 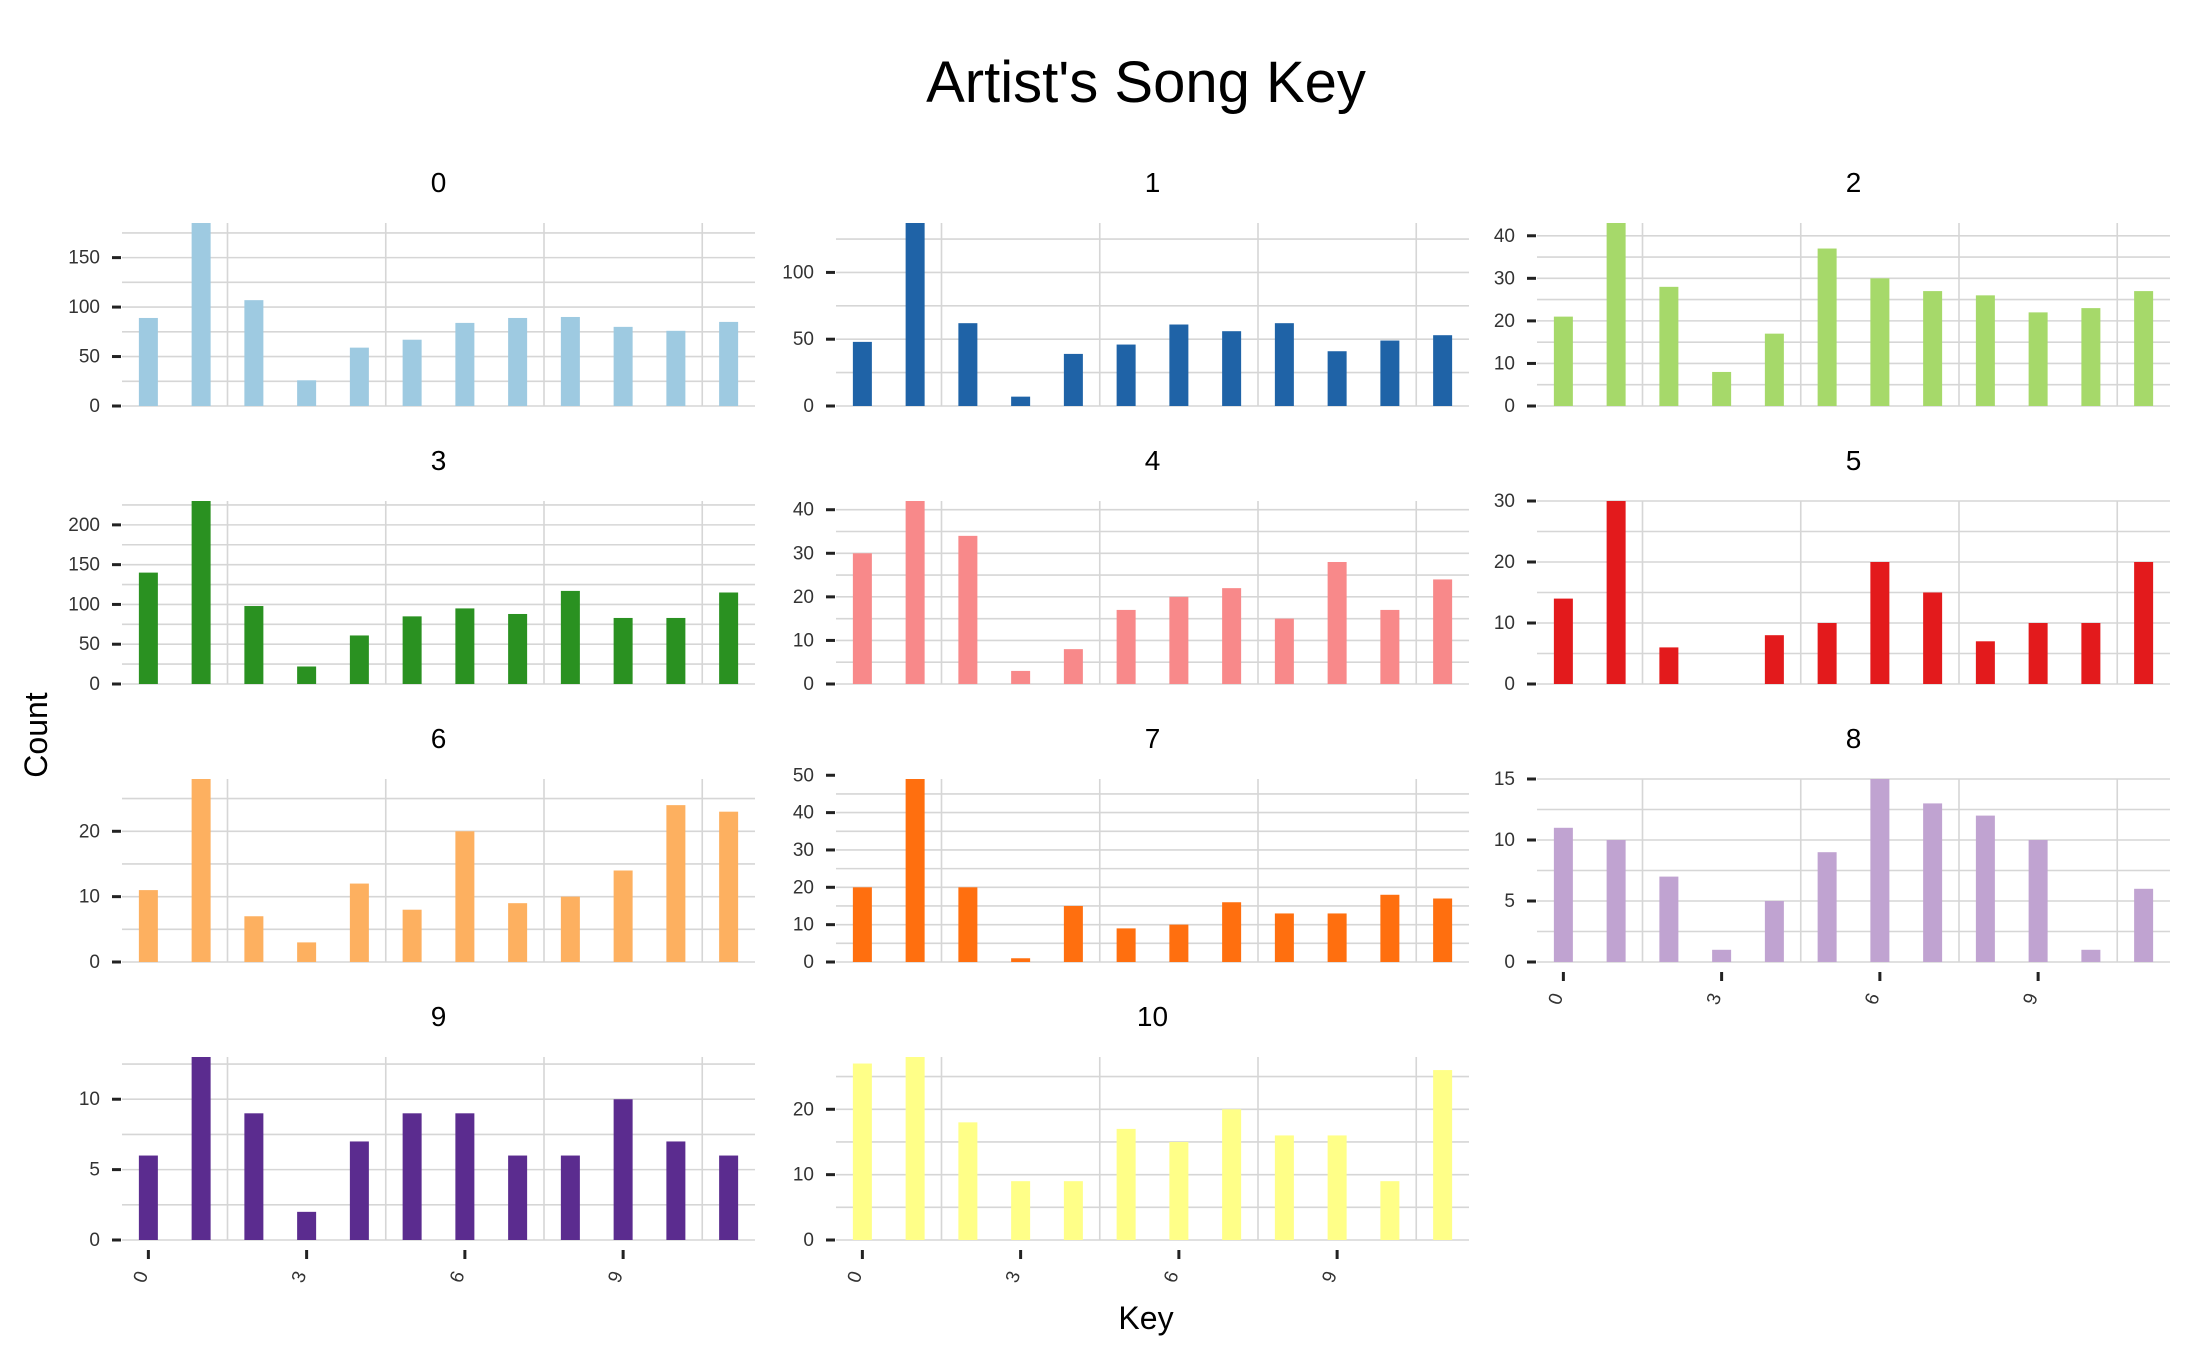 What do you see at coordinates (439, 1016) in the screenshot?
I see `facet-label: 9` at bounding box center [439, 1016].